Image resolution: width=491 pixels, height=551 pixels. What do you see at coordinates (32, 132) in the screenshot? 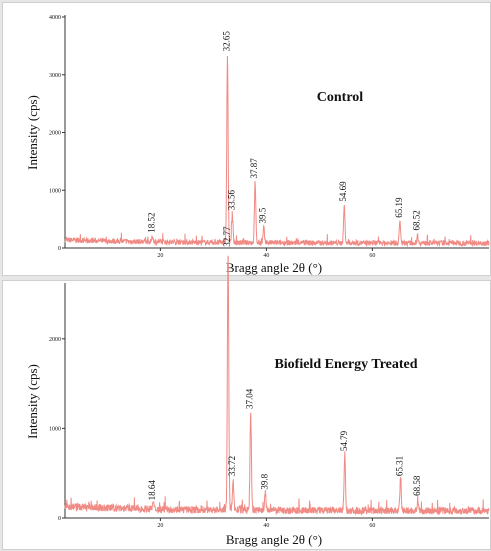
I see `control-y-axis-label: Intensity (cps)` at bounding box center [32, 132].